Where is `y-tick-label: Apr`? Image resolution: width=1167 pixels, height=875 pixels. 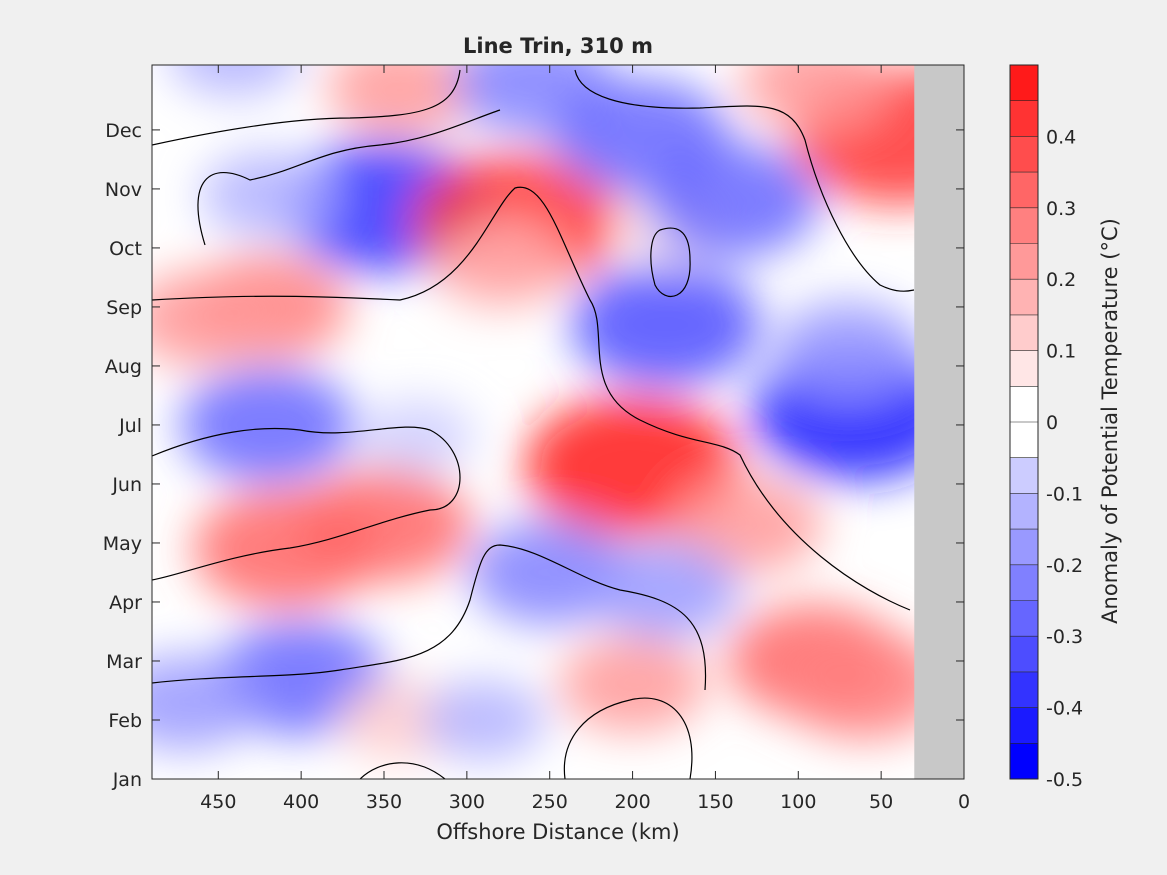 y-tick-label: Apr is located at coordinates (125, 603).